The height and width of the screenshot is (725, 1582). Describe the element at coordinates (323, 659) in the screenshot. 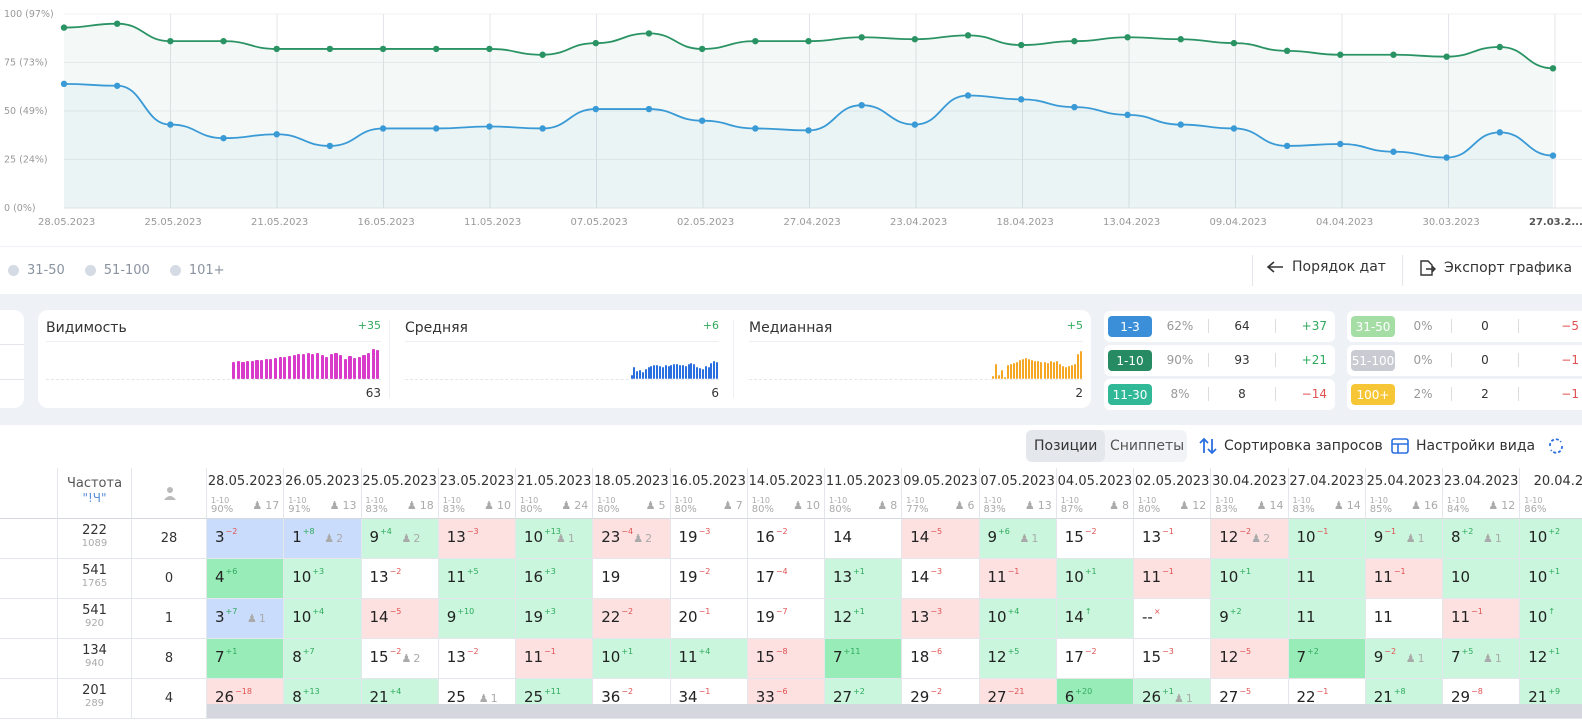

I see `position-cell: 8+7` at that location.